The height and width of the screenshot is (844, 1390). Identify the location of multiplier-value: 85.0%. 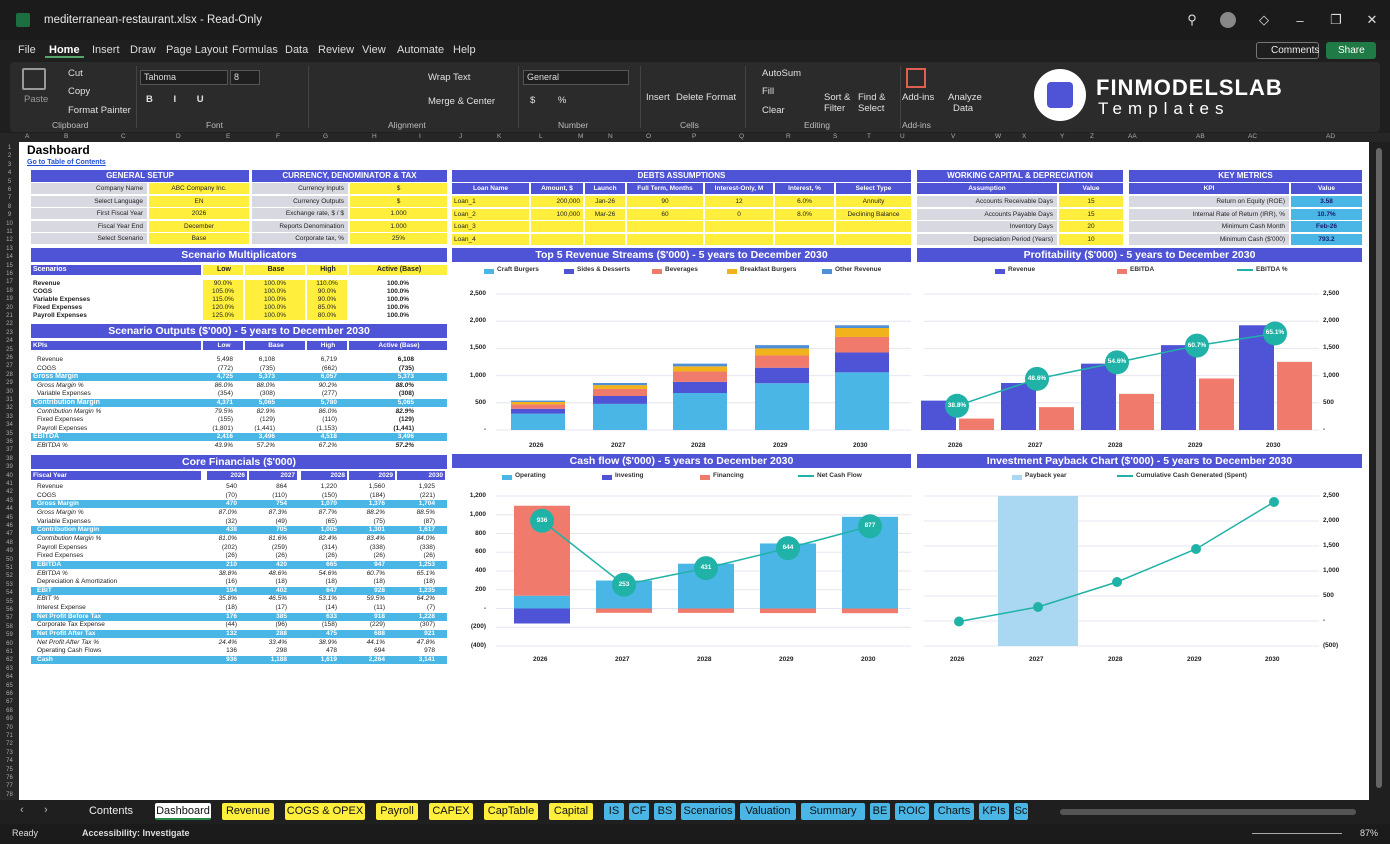
(327, 308).